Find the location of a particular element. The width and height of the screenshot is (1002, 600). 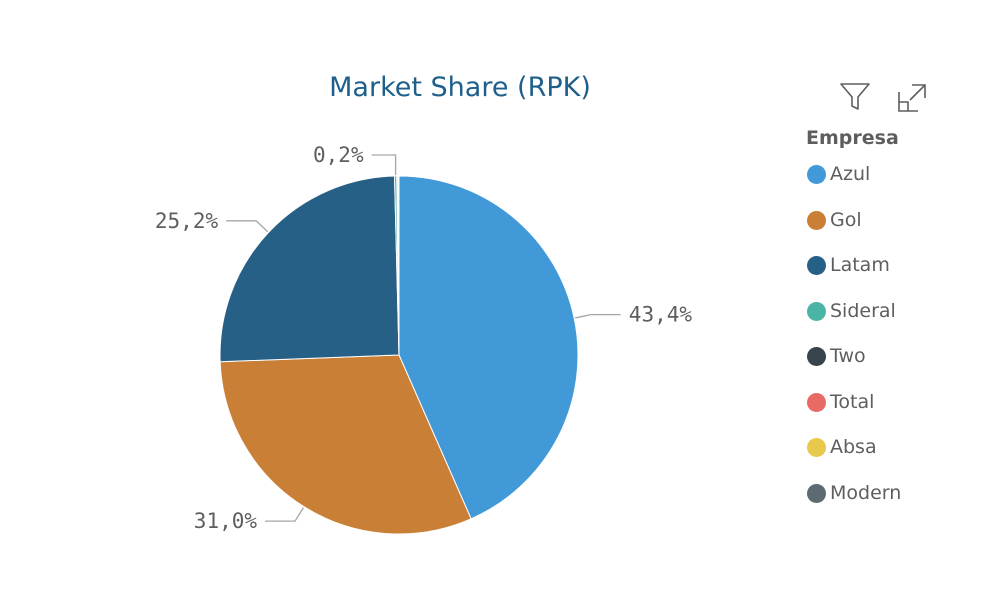

pie-slice-latam is located at coordinates (309, 269).